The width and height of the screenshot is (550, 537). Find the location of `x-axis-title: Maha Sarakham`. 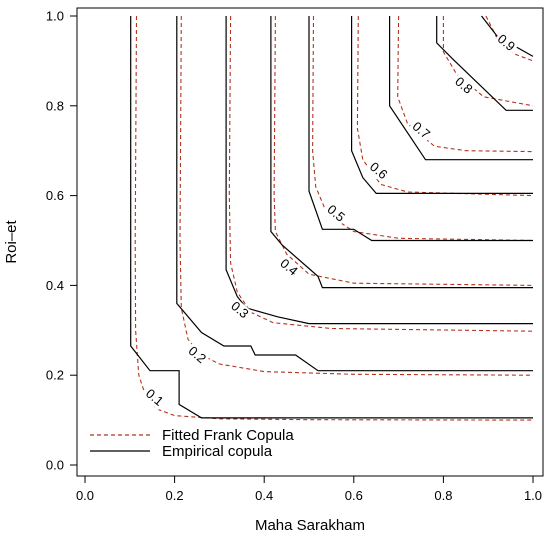

x-axis-title: Maha Sarakham is located at coordinates (310, 525).